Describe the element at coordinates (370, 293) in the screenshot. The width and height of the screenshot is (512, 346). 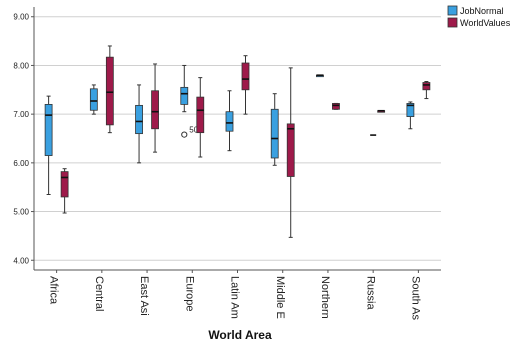
I see `category-label: Russia` at that location.